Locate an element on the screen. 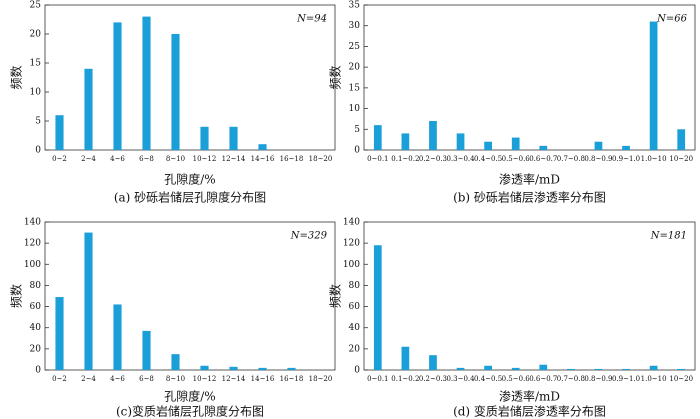  chart-title: (b) 砂砾岩储层渗透率分布图 is located at coordinates (529, 197).